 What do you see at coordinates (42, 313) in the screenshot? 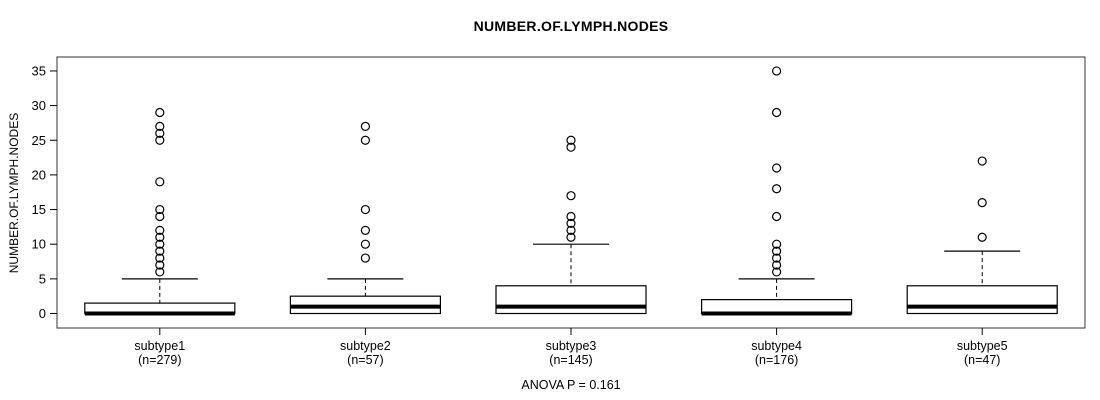
I see `y-tick-label: 0` at bounding box center [42, 313].